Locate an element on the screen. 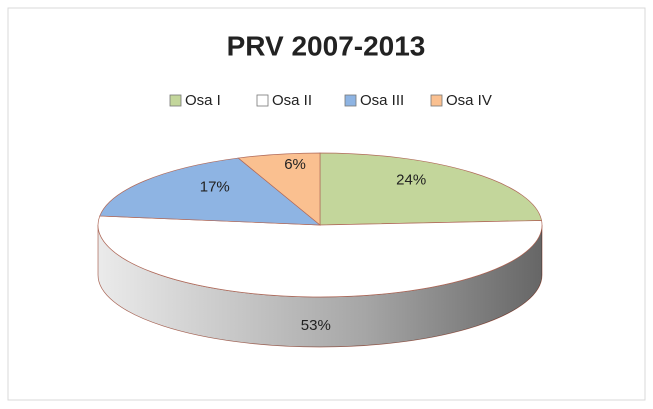 Image resolution: width=653 pixels, height=409 pixels. data-label: 24% is located at coordinates (411, 179).